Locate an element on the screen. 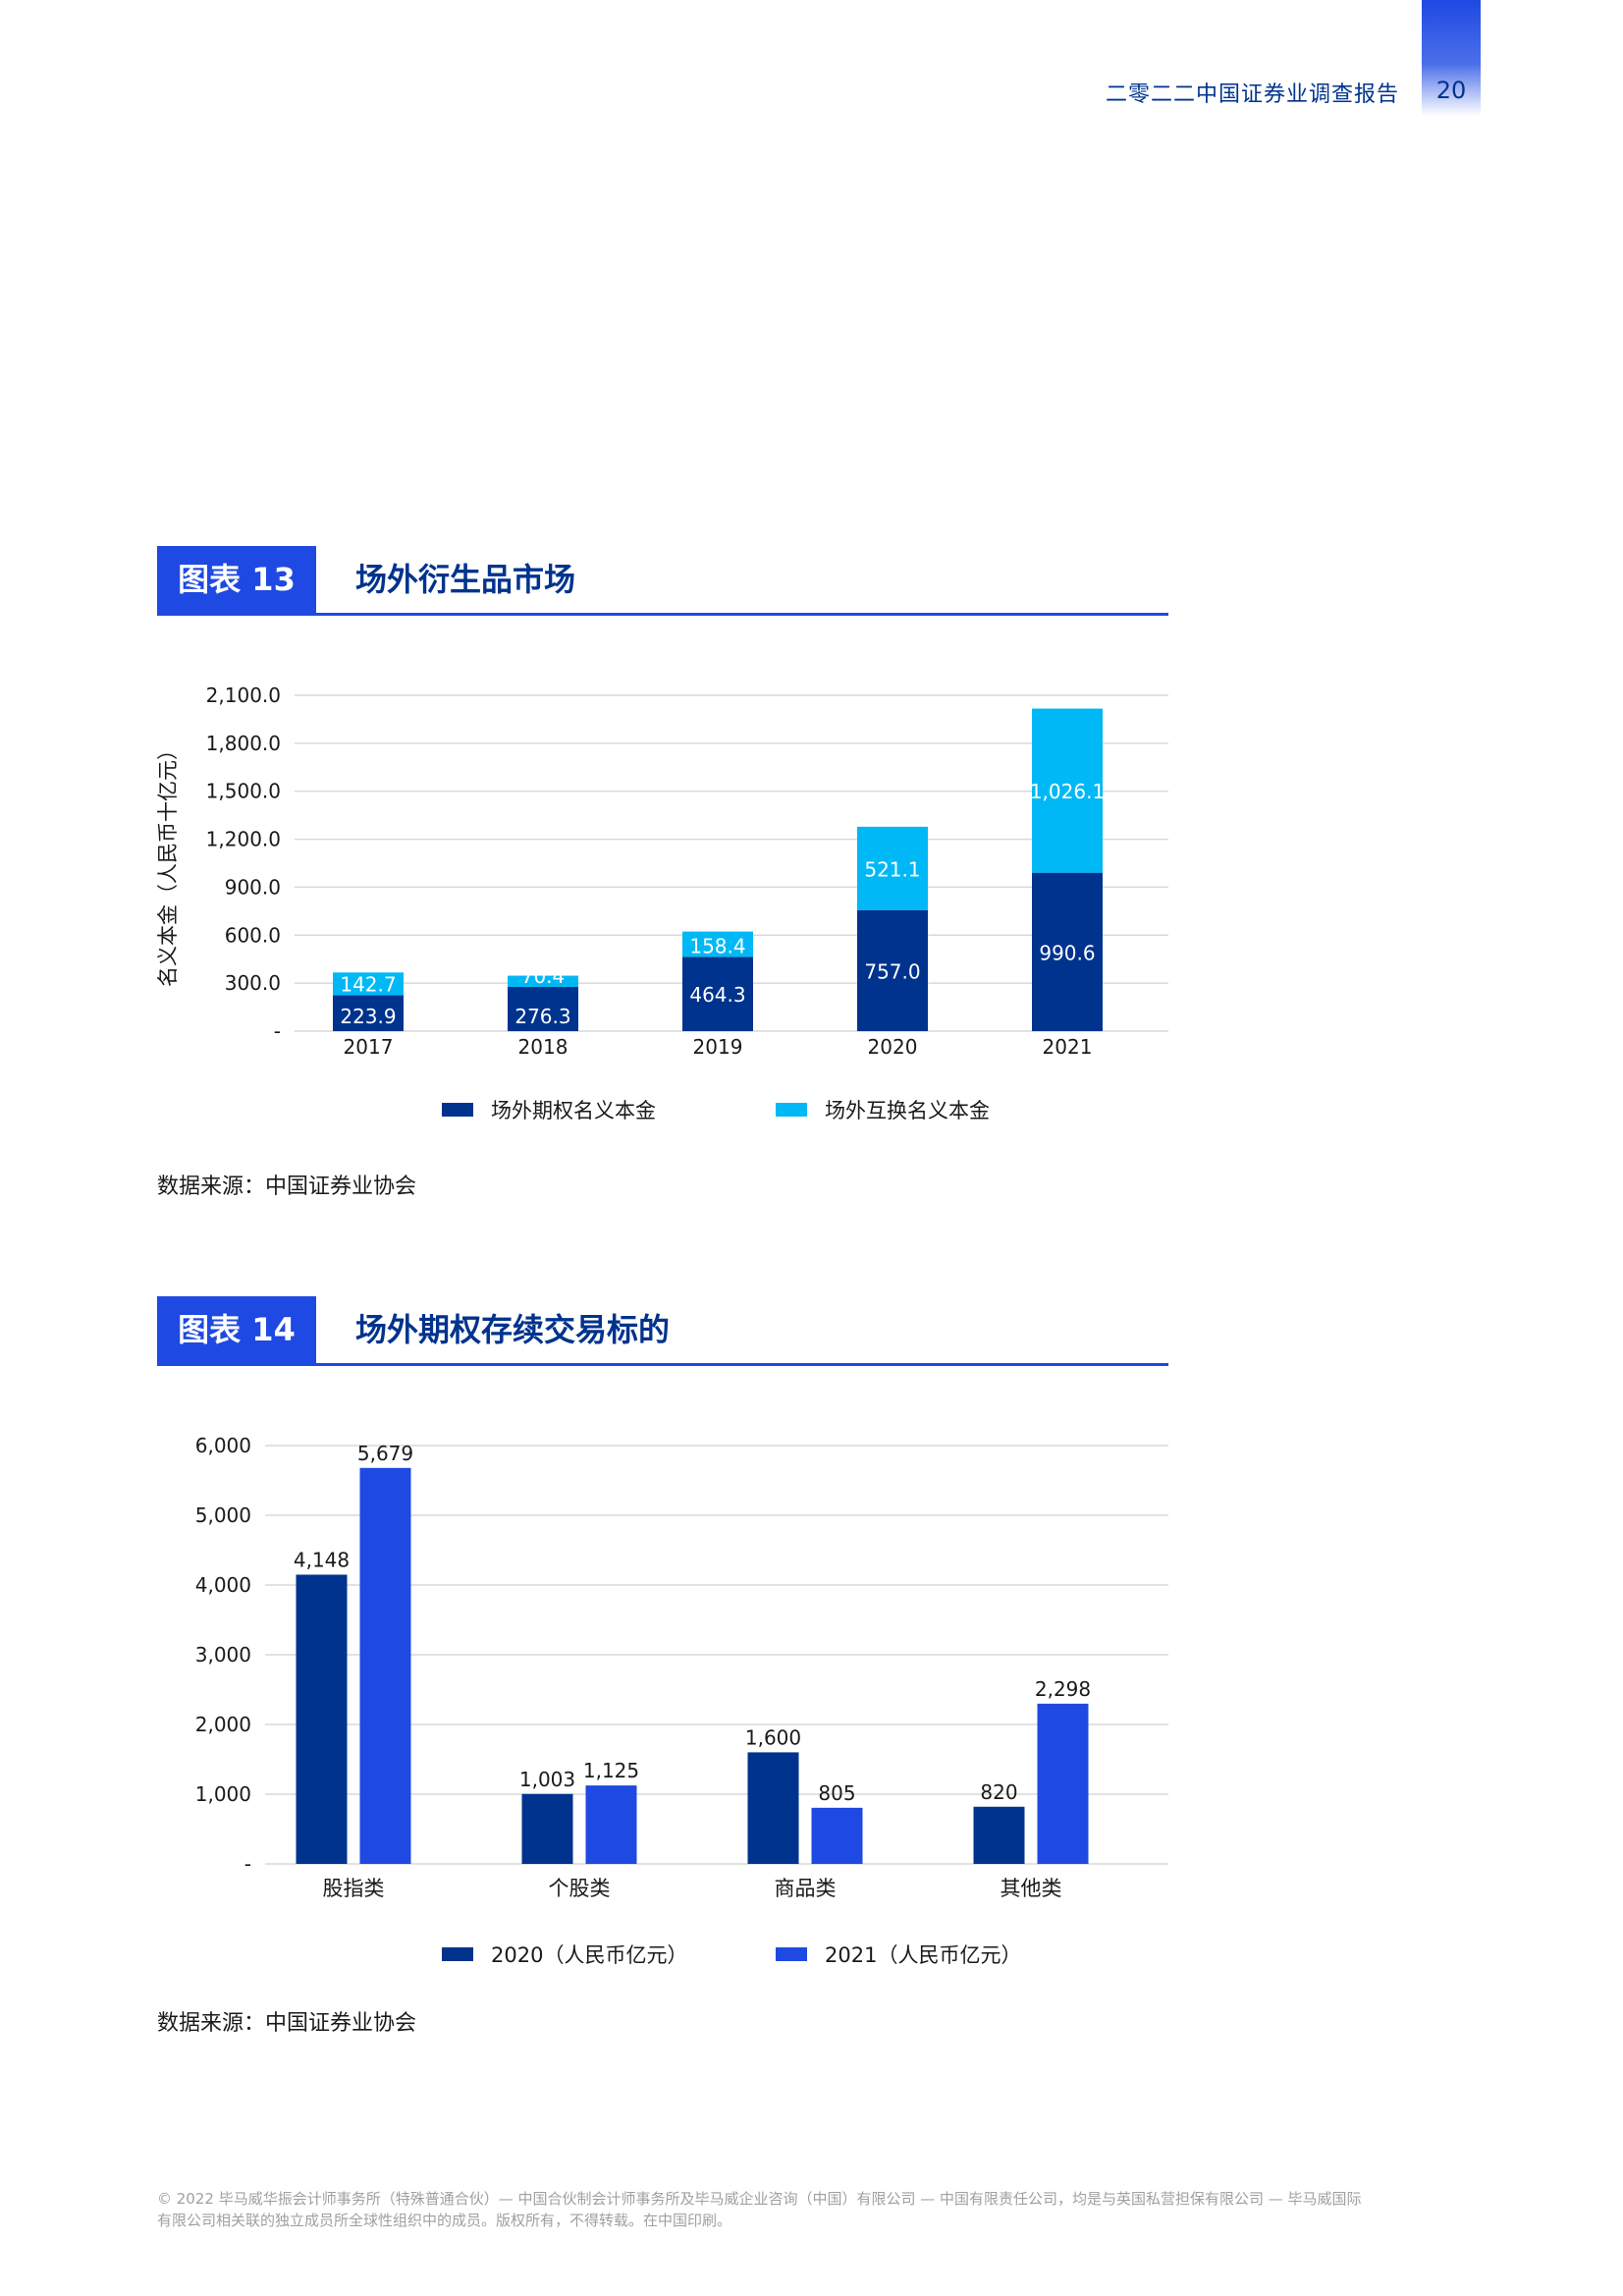 Image resolution: width=1623 pixels, height=2296 pixels. bar-swaps-2020 is located at coordinates (892, 868).